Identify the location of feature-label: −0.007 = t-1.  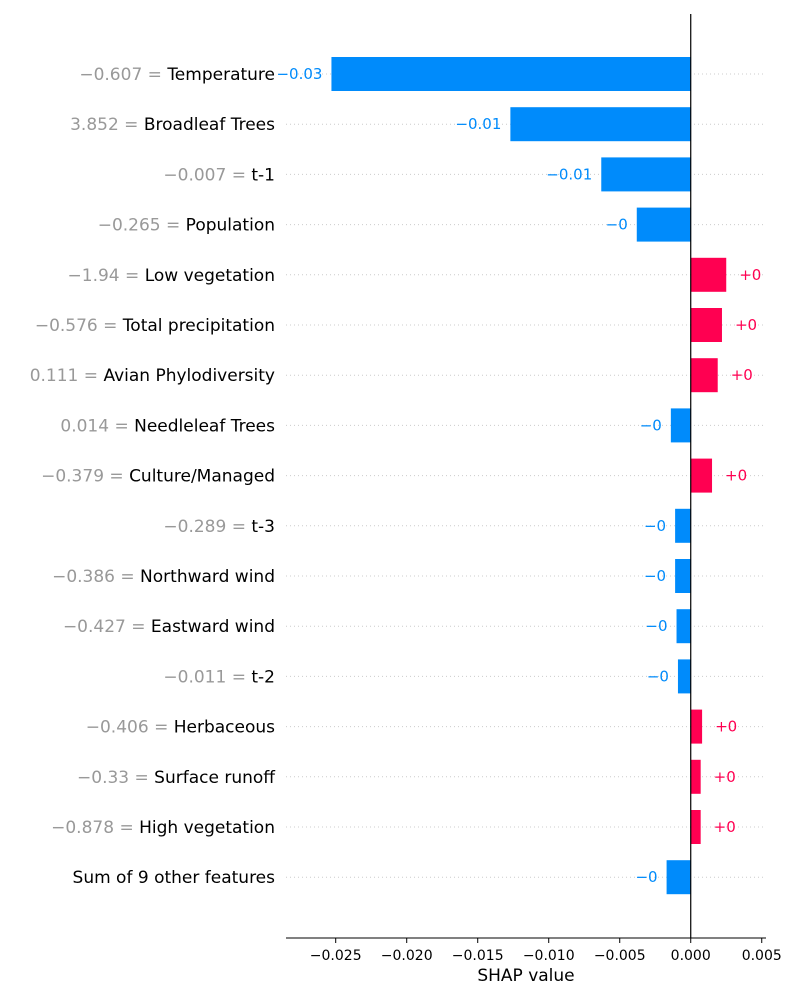
(219, 175).